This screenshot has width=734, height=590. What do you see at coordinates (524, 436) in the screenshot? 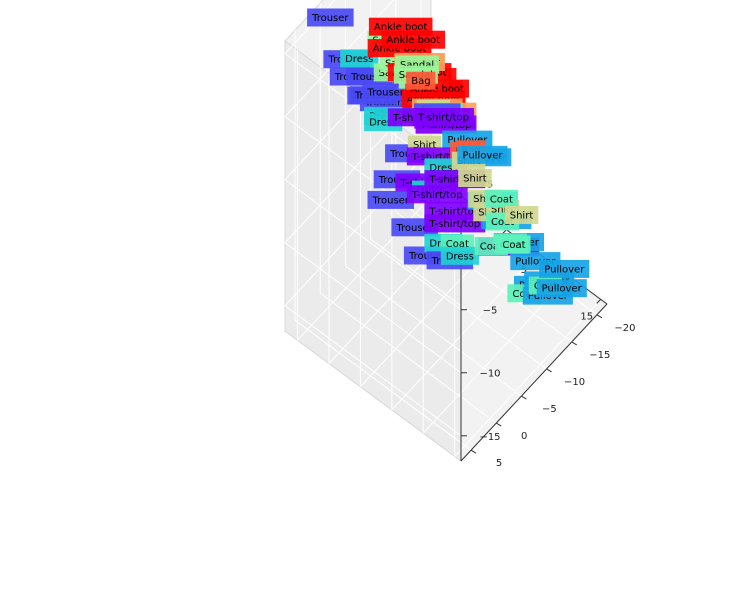
I see `y-tick-label: 0` at bounding box center [524, 436].